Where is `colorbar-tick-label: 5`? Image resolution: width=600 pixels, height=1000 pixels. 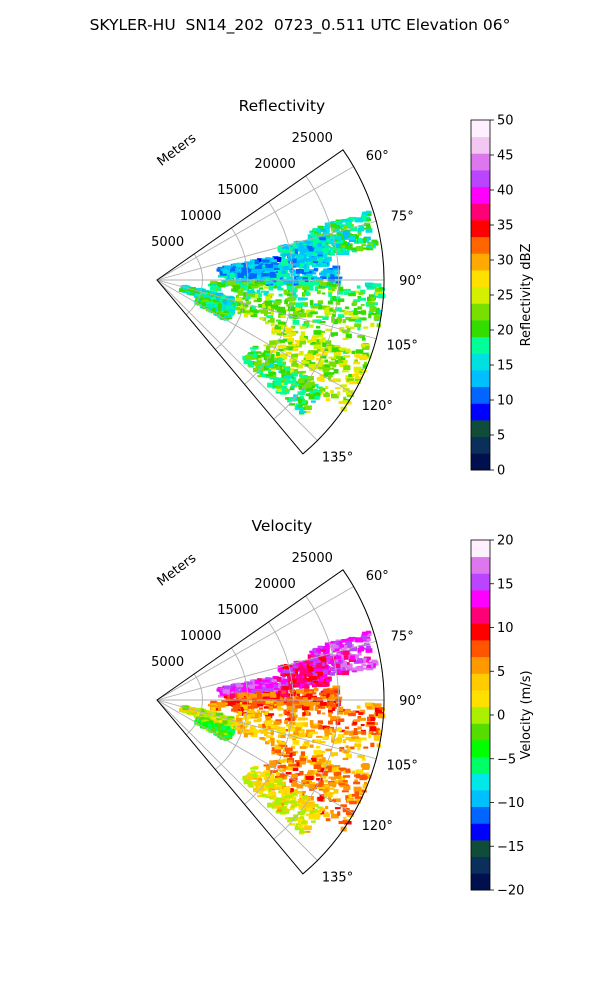
colorbar-tick-label: 5 is located at coordinates (501, 436).